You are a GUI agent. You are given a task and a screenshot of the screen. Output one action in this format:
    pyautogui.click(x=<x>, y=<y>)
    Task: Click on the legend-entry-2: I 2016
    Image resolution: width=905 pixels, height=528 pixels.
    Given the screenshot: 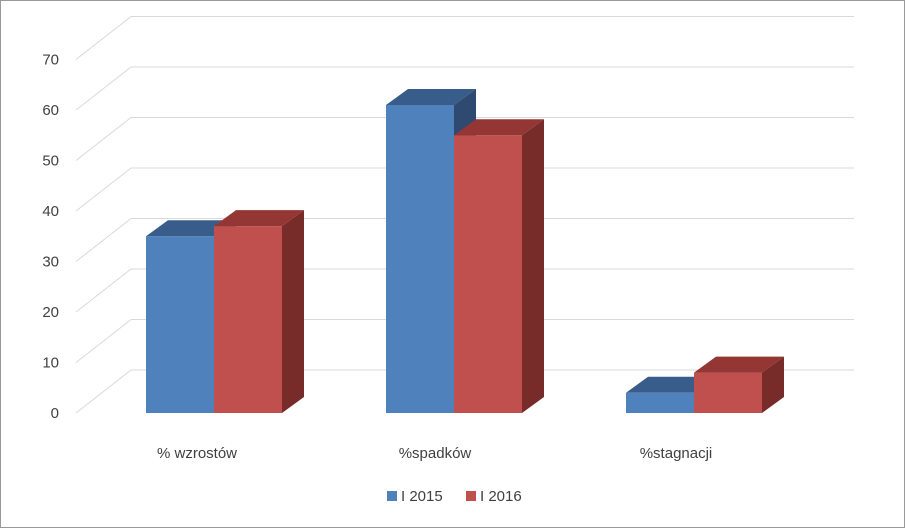 What is the action you would take?
    pyautogui.click(x=494, y=496)
    